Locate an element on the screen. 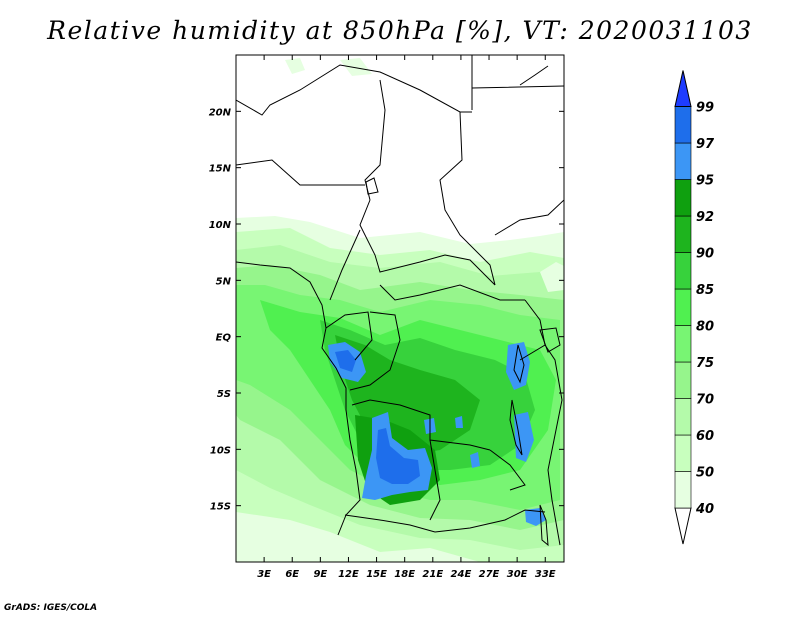 This screenshot has width=800, height=618. colorbar-label: 60 is located at coordinates (705, 436).